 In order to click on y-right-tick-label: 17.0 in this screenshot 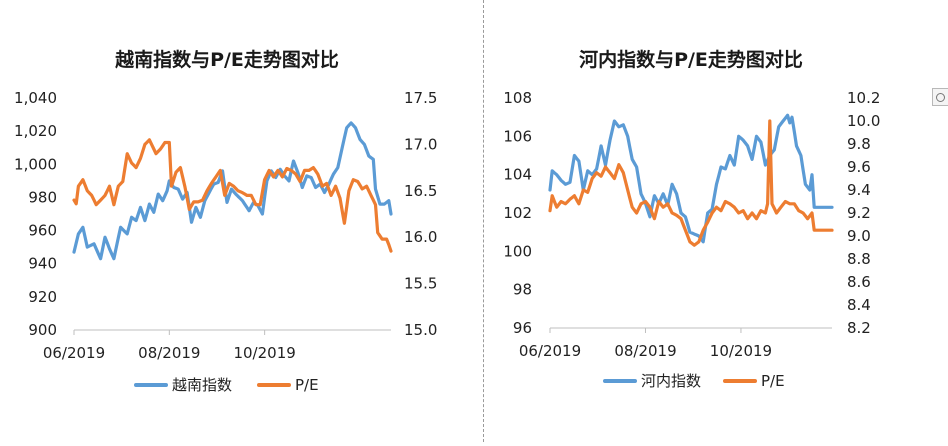, I will do `click(420, 144)`.